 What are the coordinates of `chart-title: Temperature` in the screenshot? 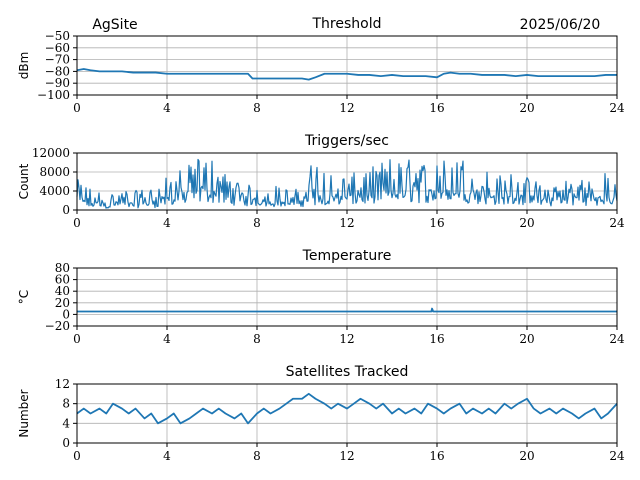 It's located at (347, 256).